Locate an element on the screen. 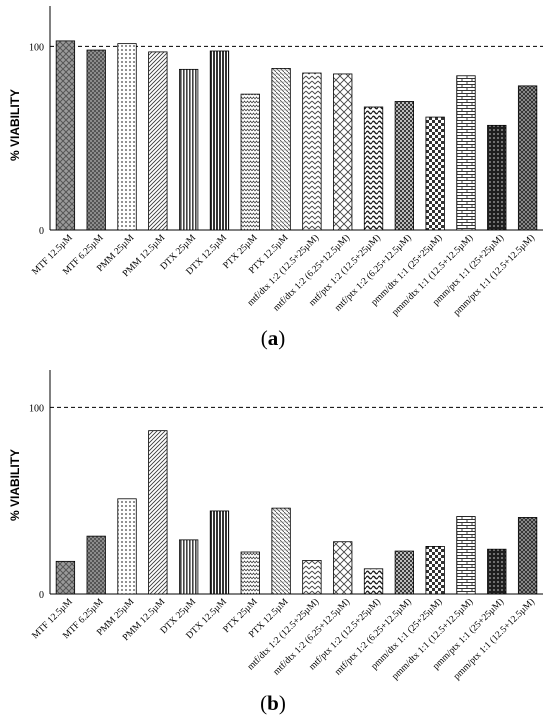 The width and height of the screenshot is (550, 722). panel-a-label-letter: a is located at coordinates (273, 338).